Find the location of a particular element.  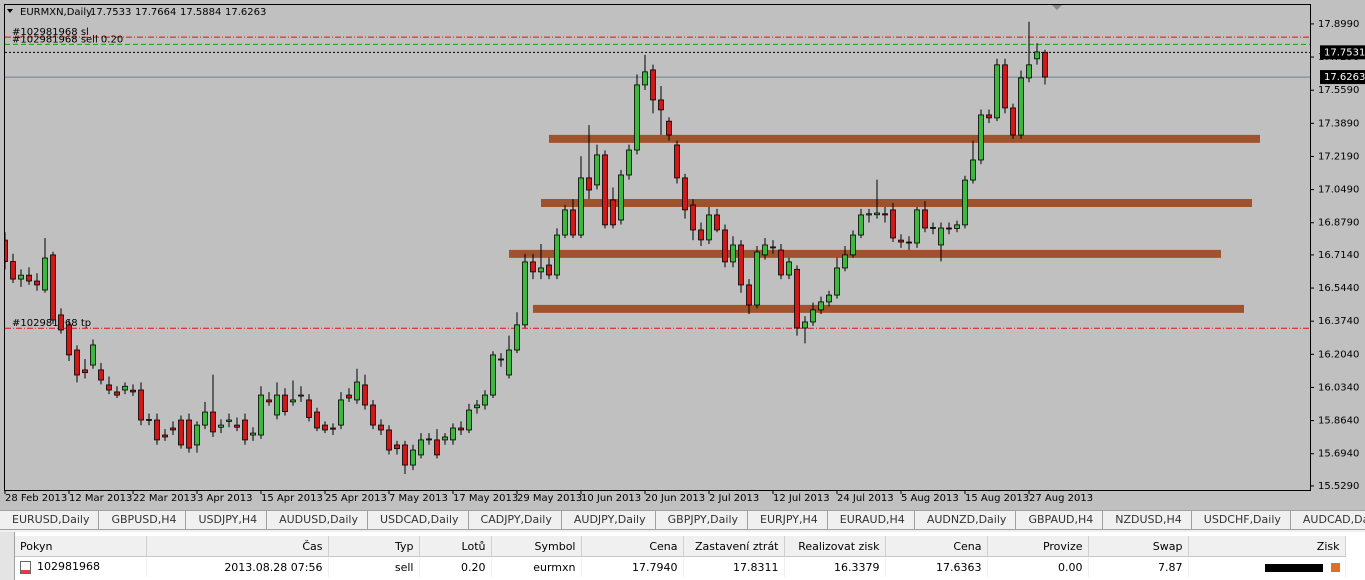

column-header: Symbol is located at coordinates (536, 546).